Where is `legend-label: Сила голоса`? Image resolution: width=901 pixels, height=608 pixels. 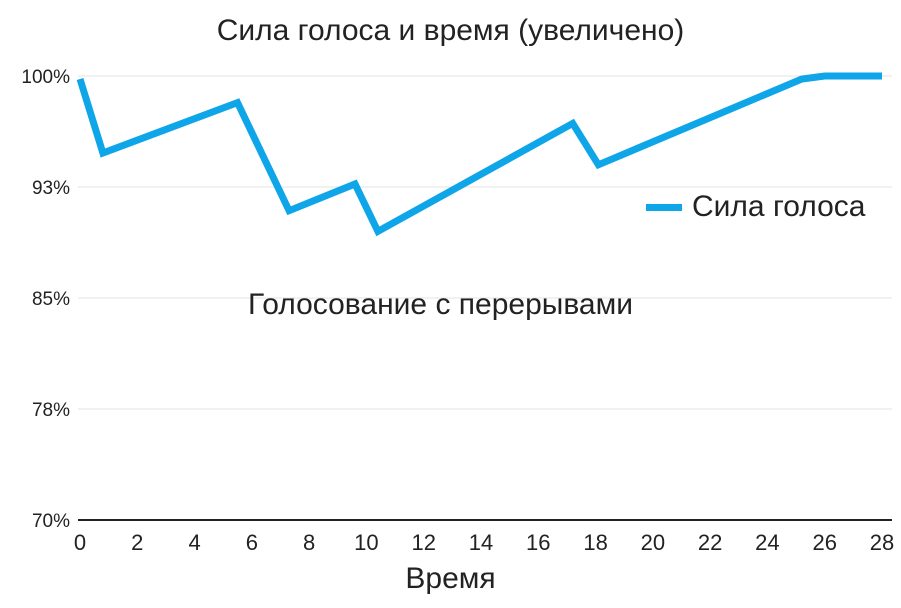 legend-label: Сила голоса is located at coordinates (779, 206).